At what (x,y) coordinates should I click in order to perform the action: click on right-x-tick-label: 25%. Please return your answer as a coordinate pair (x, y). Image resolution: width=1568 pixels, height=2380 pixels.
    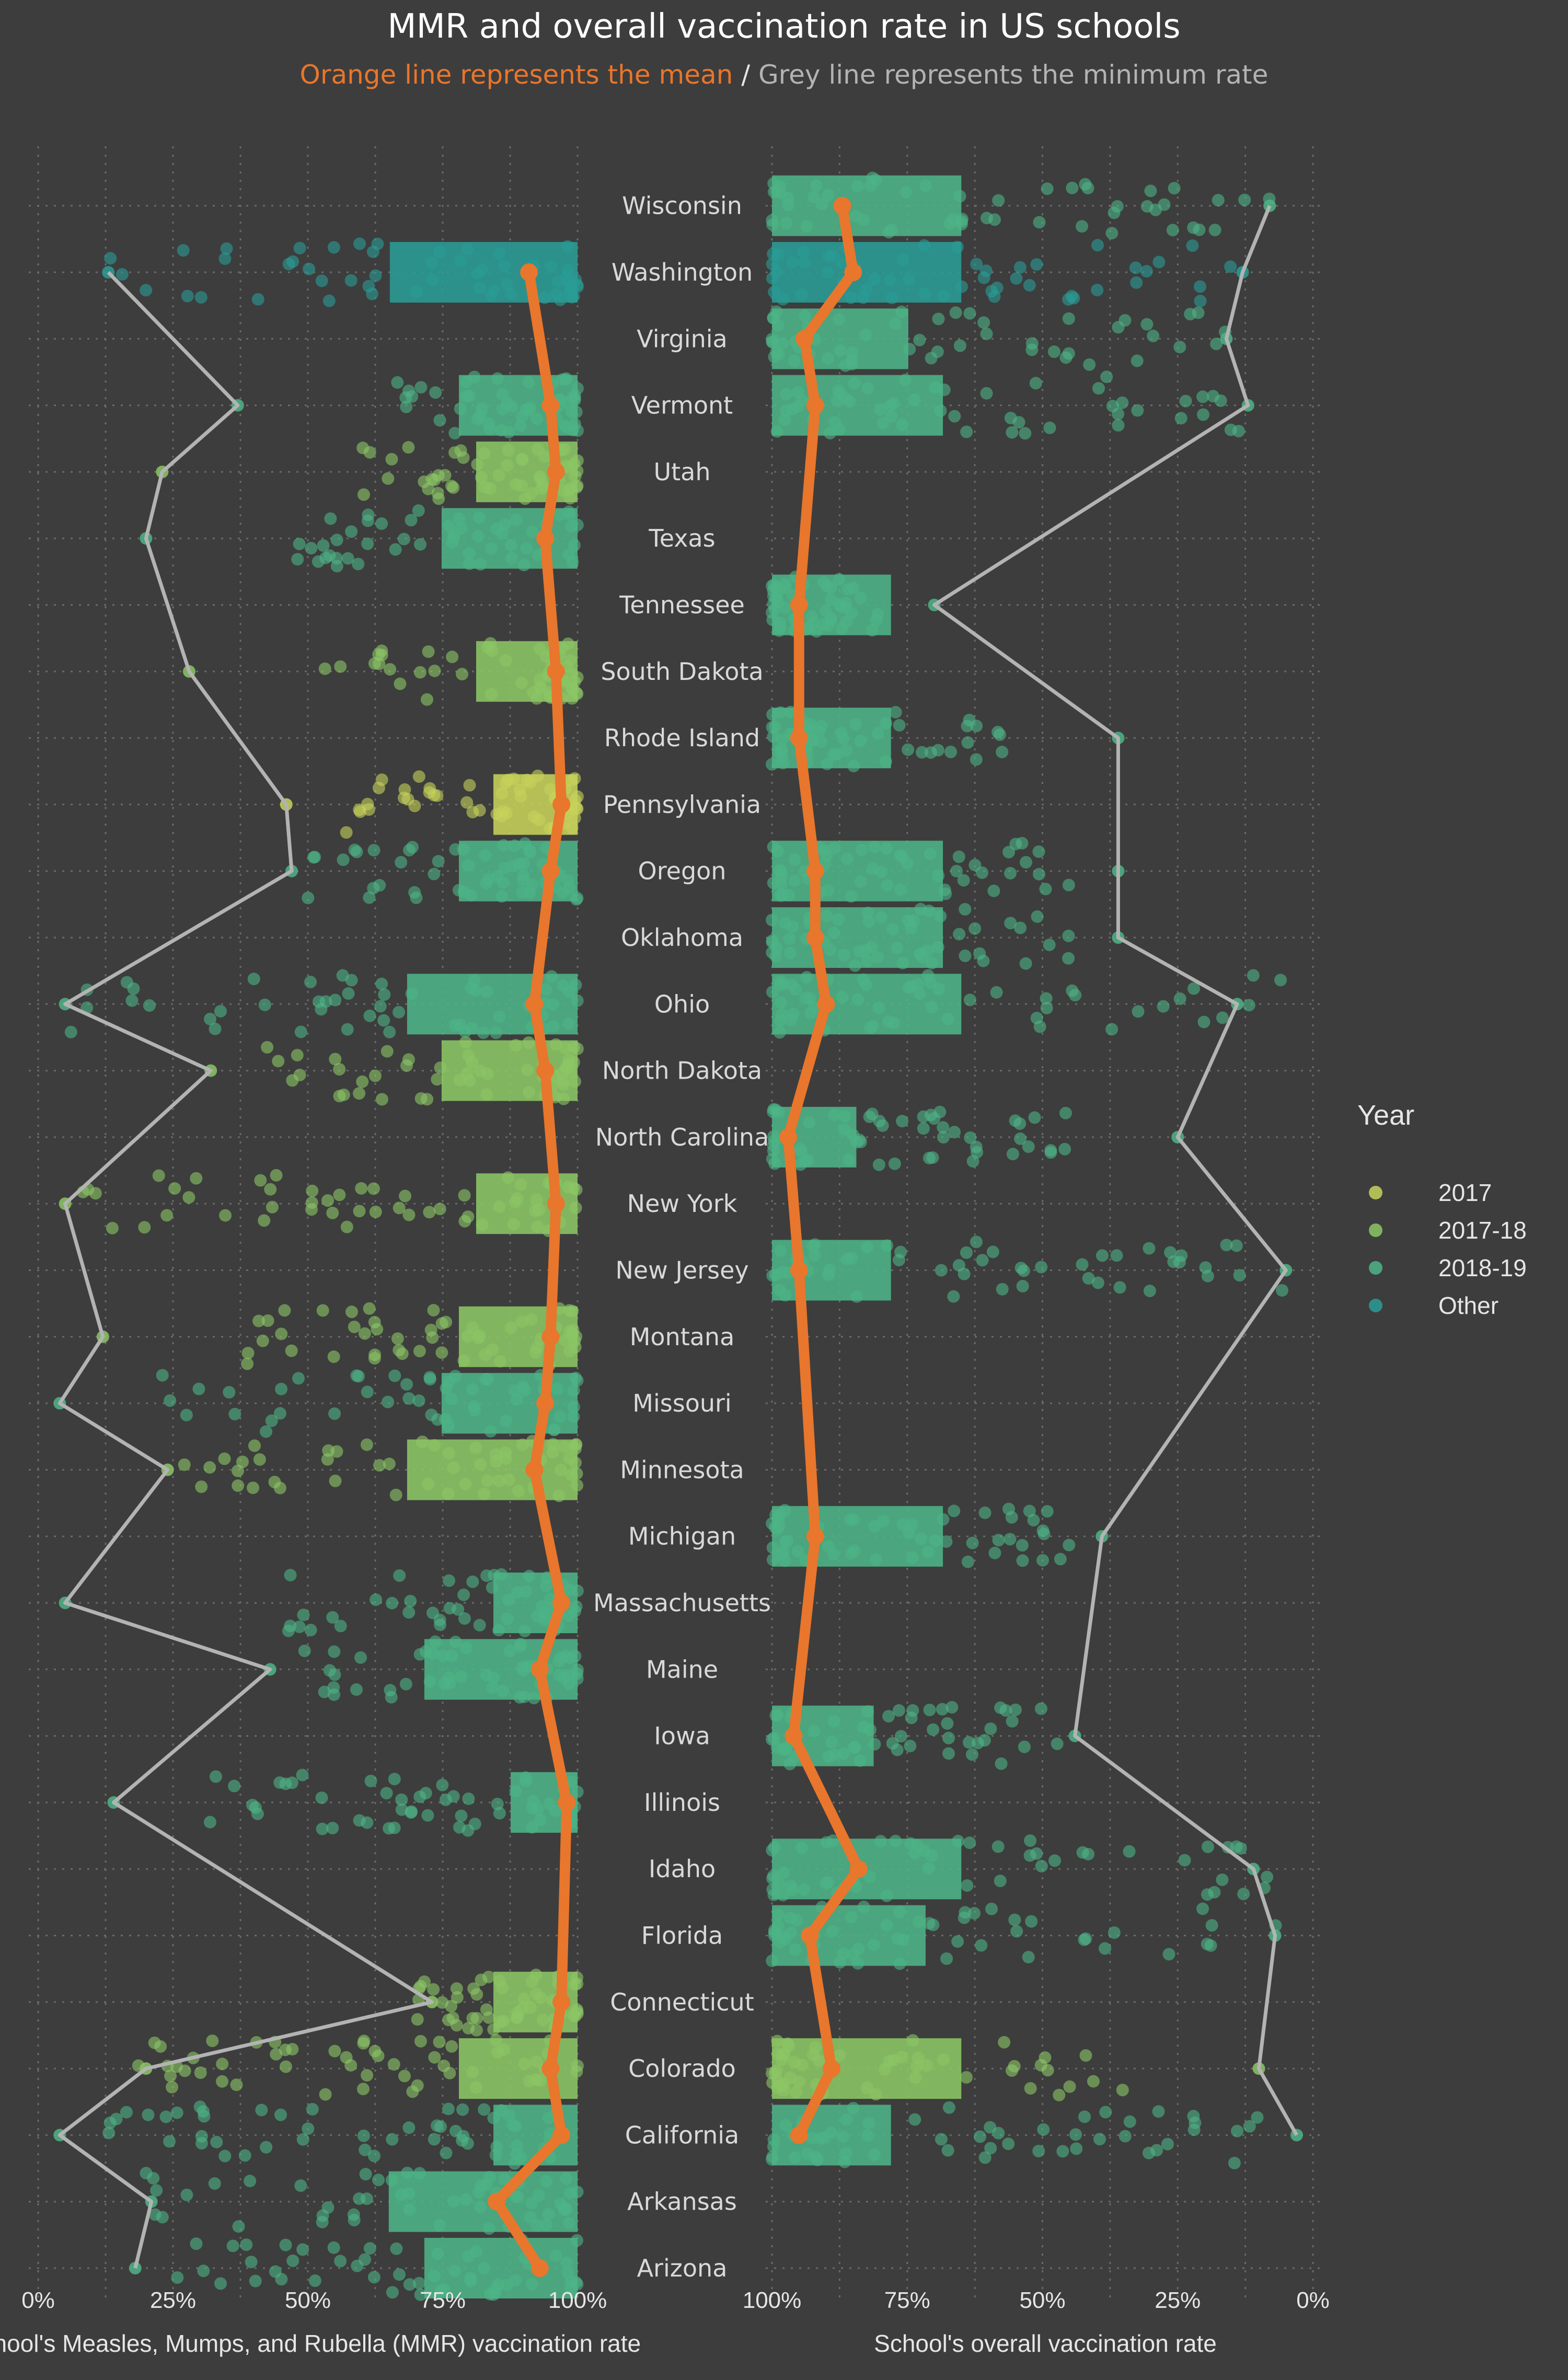
    Looking at the image, I should click on (1178, 2300).